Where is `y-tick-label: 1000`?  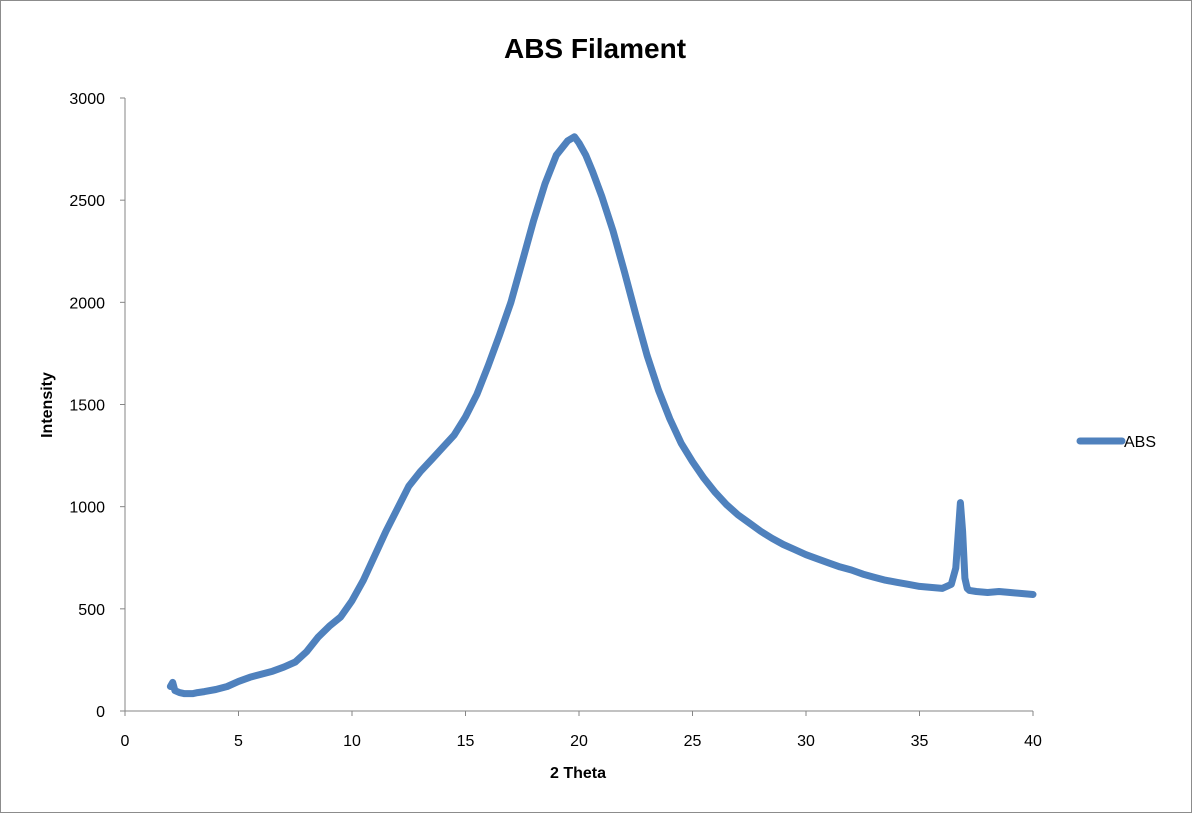
y-tick-label: 1000 is located at coordinates (87, 508).